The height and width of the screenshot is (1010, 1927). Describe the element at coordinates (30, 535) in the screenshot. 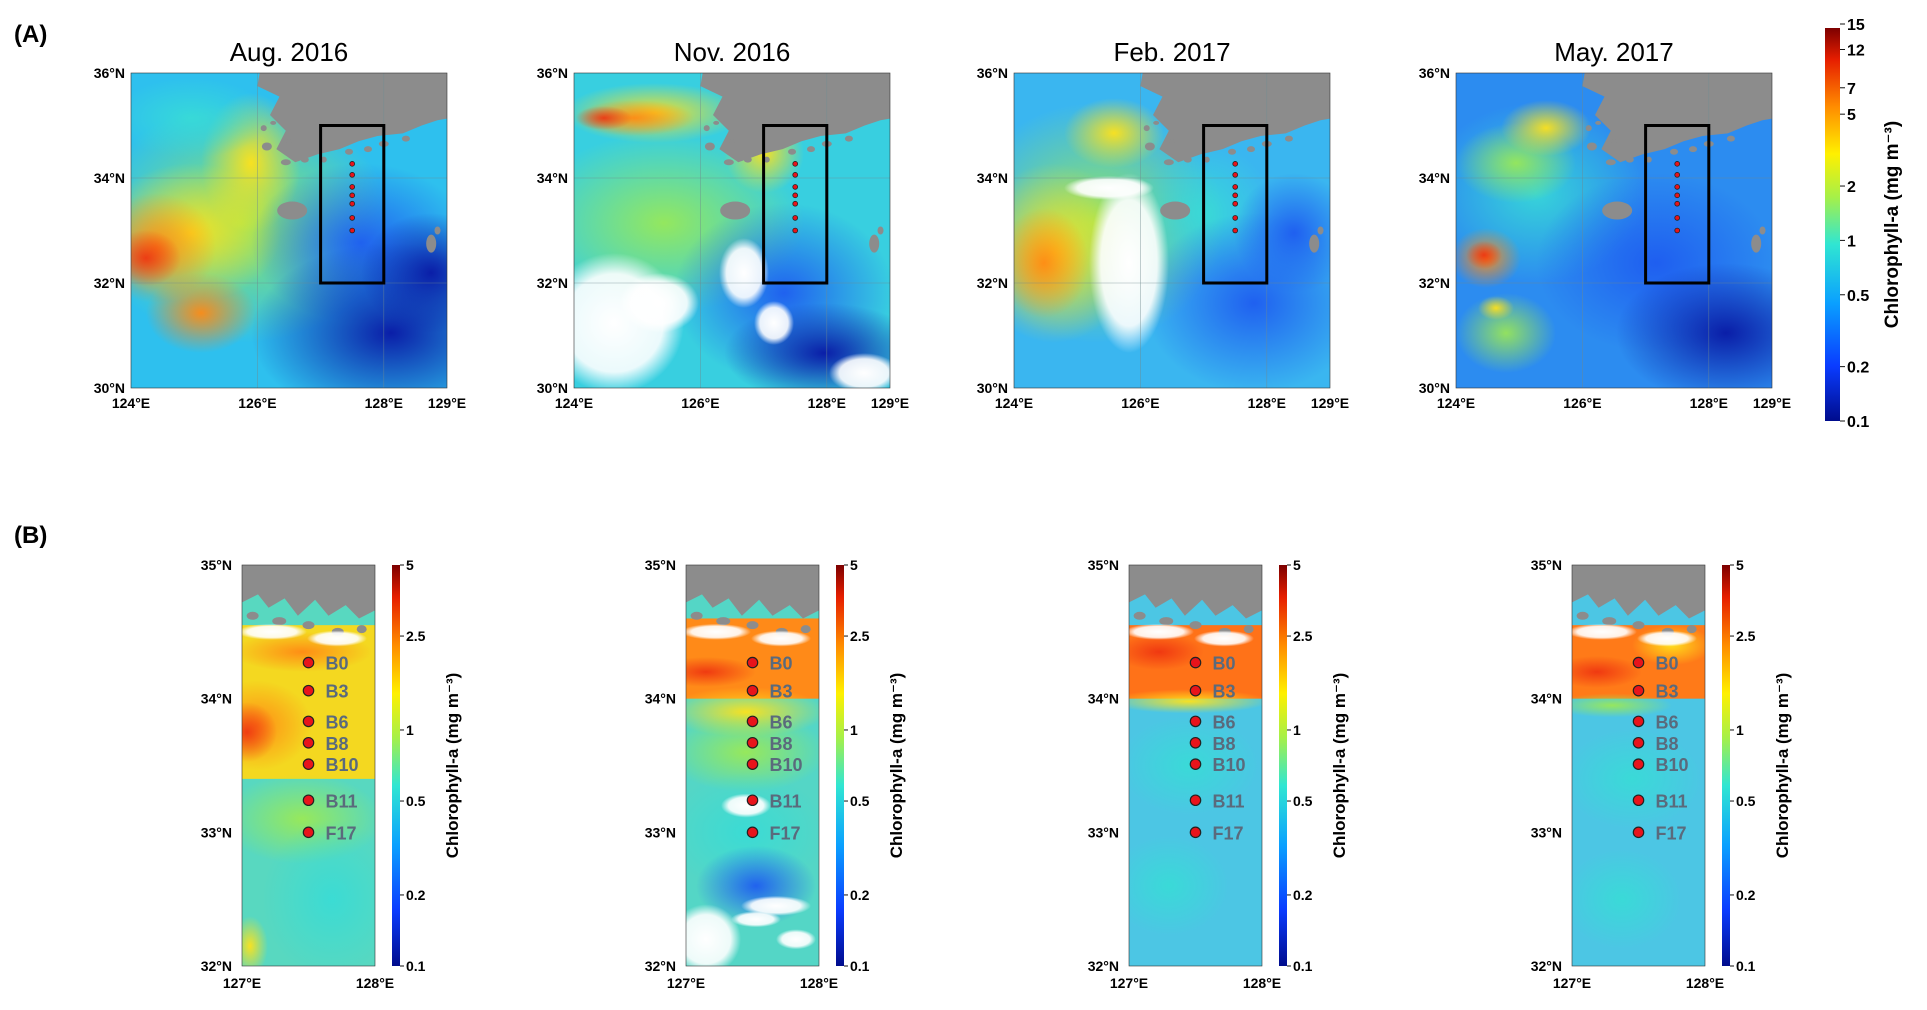

I see `panel-b-label: (B)` at that location.